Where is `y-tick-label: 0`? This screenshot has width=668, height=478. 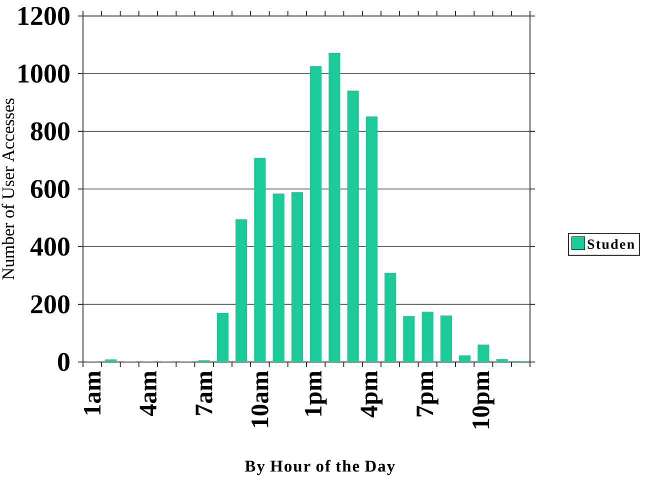 y-tick-label: 0 is located at coordinates (64, 362).